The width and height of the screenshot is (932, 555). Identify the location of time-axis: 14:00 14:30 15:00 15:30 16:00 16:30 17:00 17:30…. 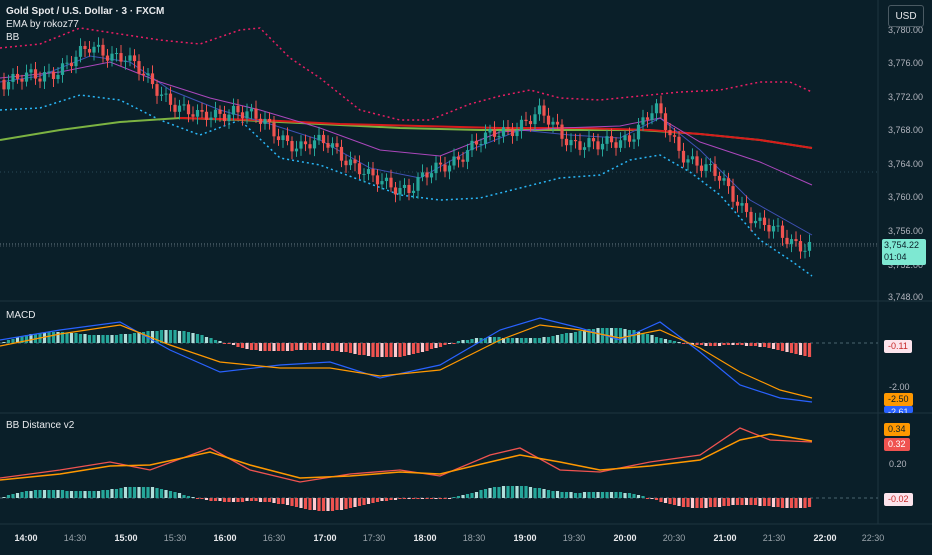
(449, 538).